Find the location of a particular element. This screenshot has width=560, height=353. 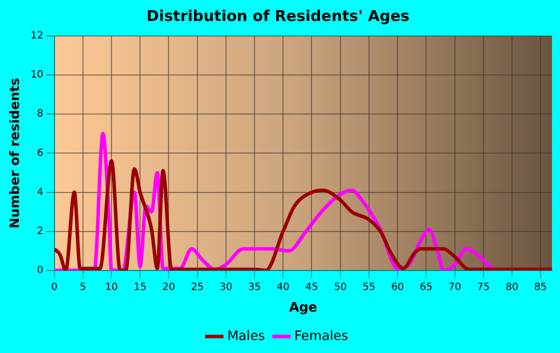

x-tick-label: 55 is located at coordinates (369, 287).